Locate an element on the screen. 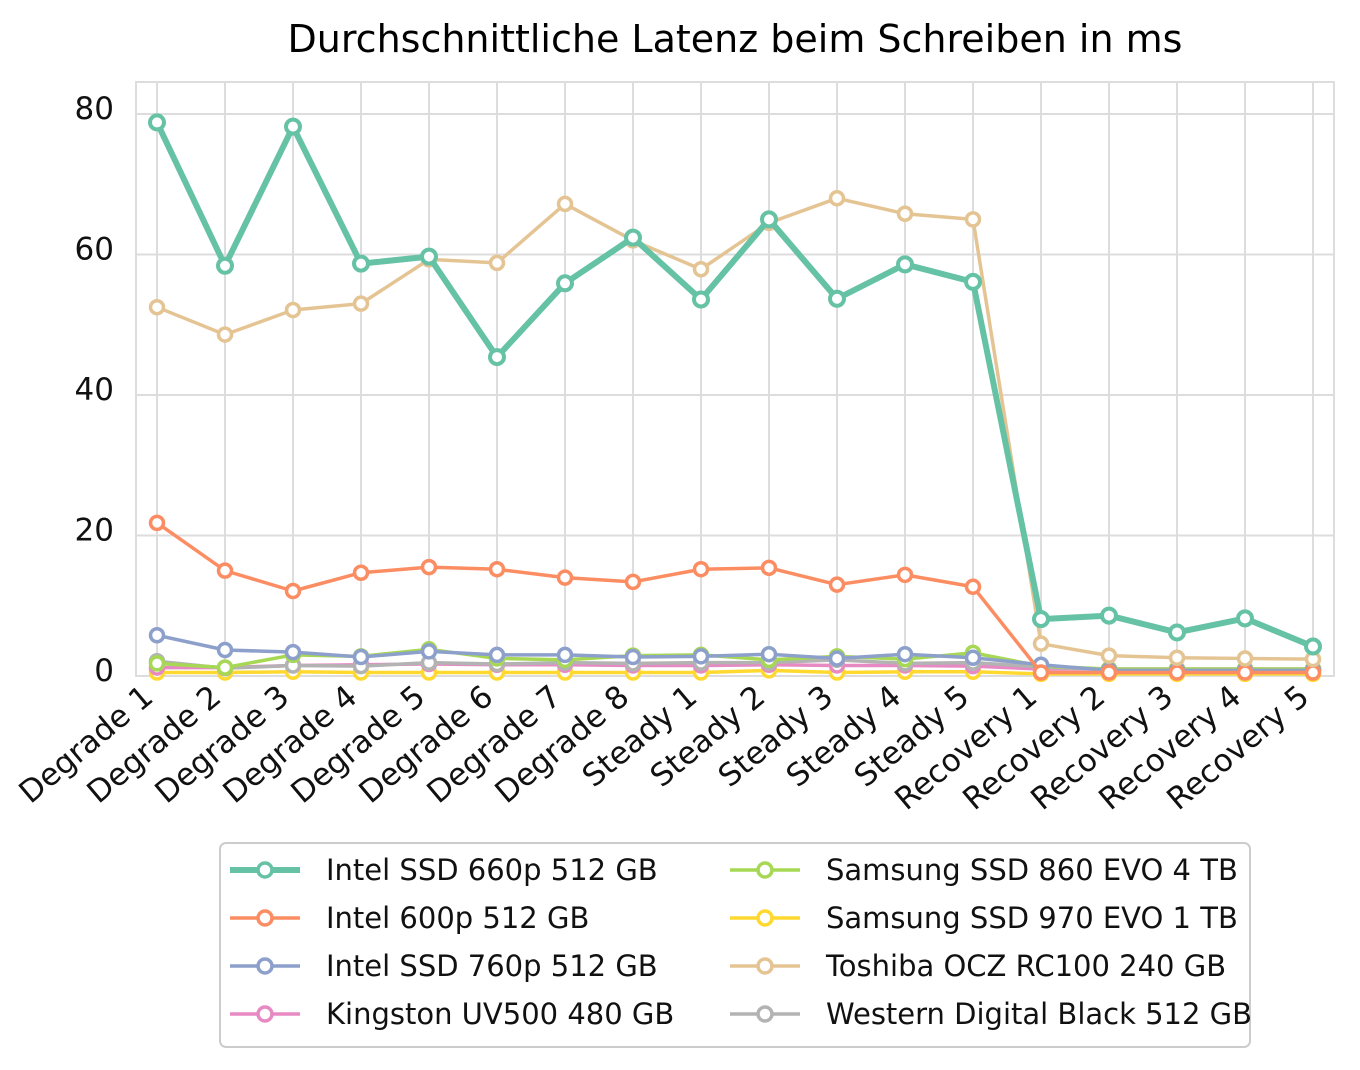 The image size is (1360, 1070). y-tick-label: 80 is located at coordinates (94, 109).